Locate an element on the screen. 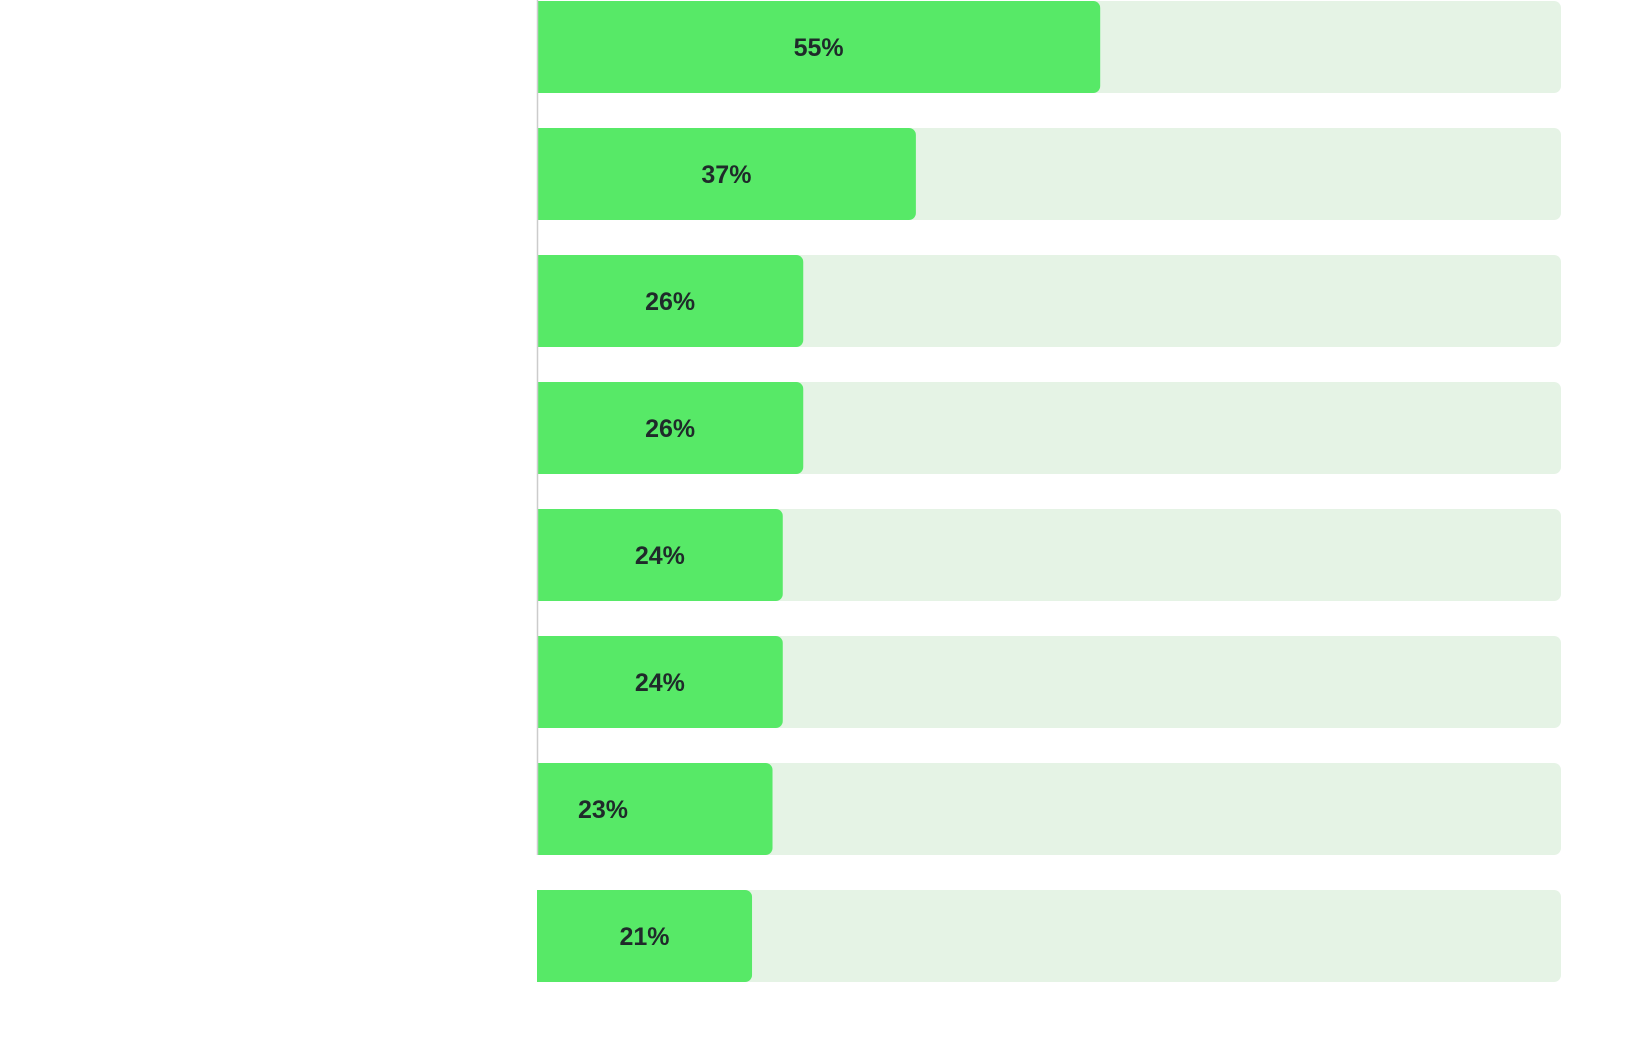  bar-value-label: 37% is located at coordinates (726, 175).